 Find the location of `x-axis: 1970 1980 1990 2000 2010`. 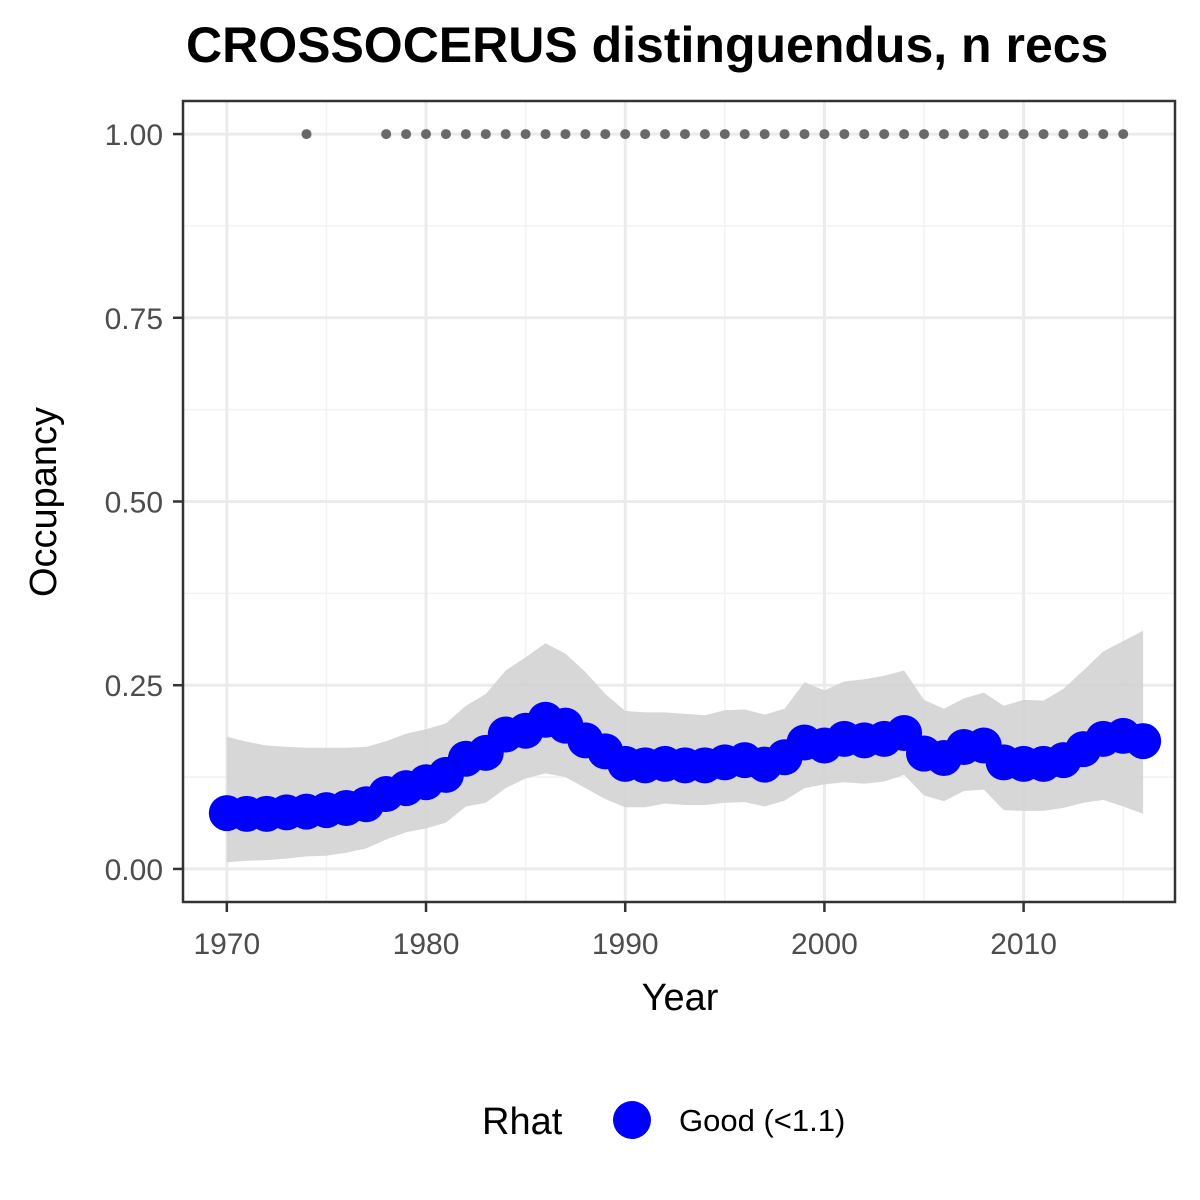

x-axis: 1970 1980 1990 2000 2010 is located at coordinates (625, 931).